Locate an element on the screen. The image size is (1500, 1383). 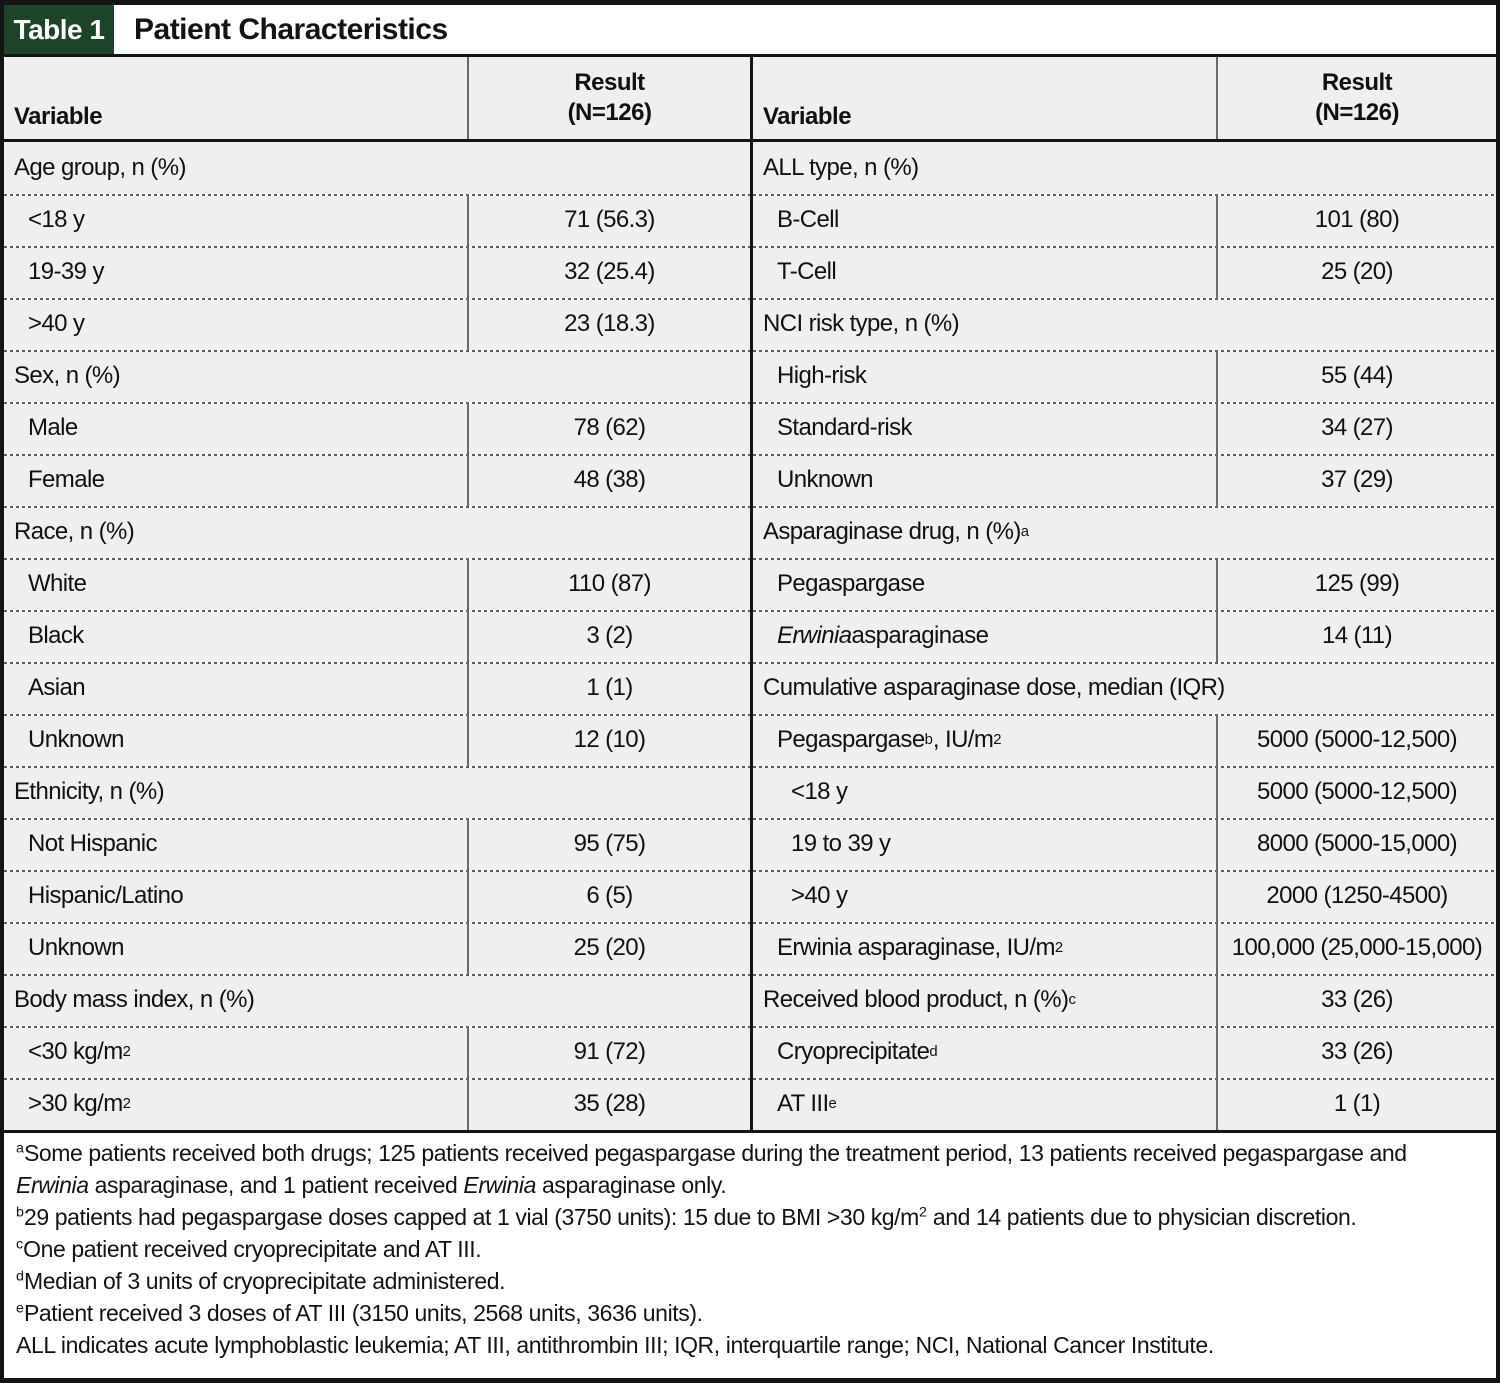
table-row: Standard-risk 34 (27) is located at coordinates (1124, 428).